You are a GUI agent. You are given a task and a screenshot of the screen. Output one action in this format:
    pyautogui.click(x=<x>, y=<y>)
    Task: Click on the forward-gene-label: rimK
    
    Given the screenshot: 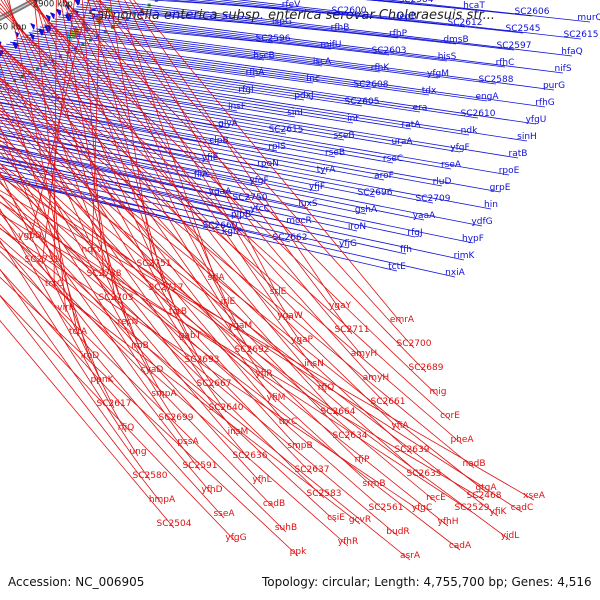 What is the action you would take?
    pyautogui.click(x=465, y=256)
    